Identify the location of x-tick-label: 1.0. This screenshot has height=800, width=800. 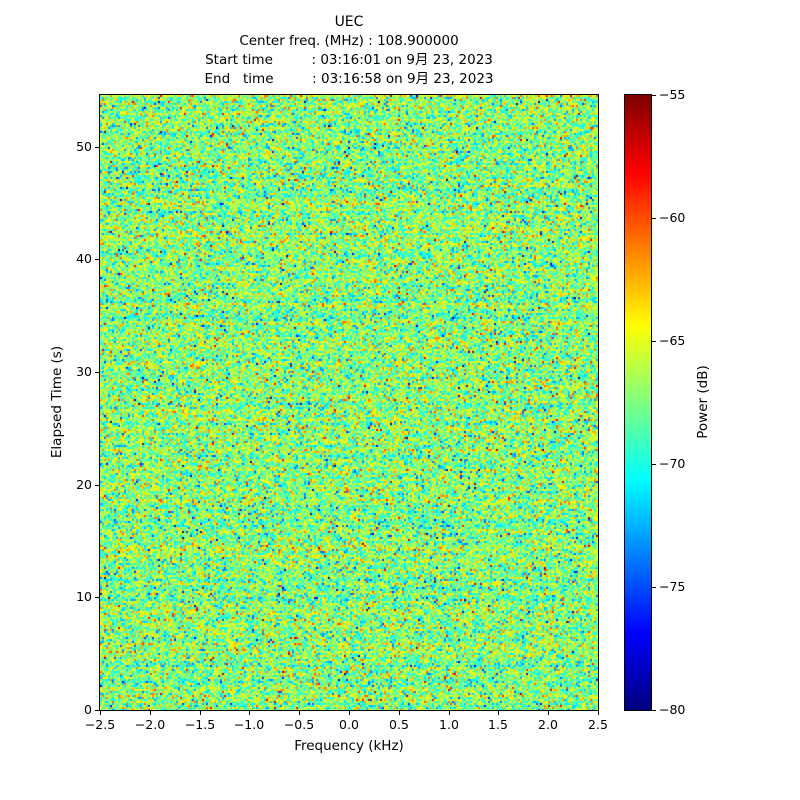
(449, 724).